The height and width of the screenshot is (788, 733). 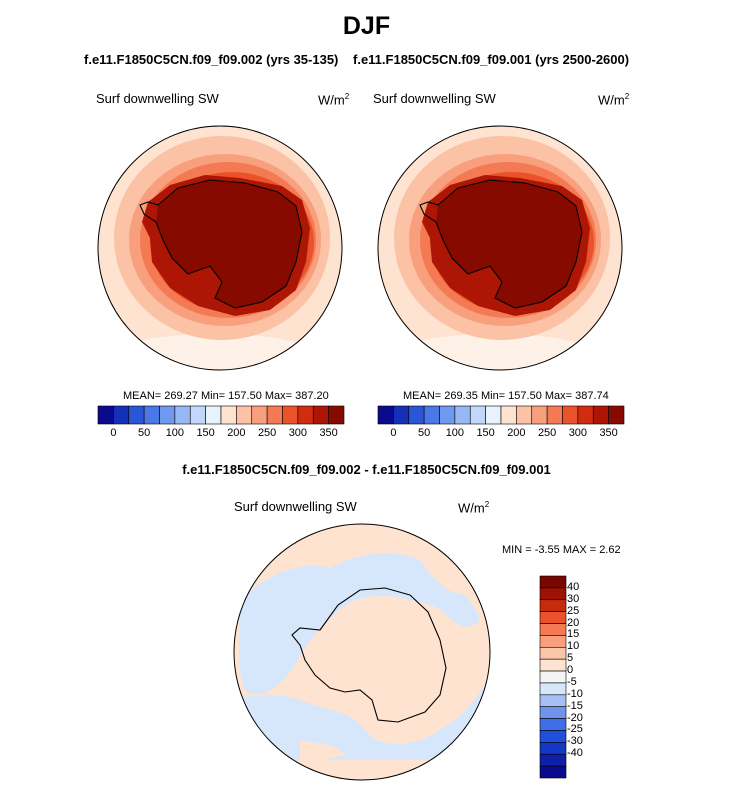 I want to click on panel-2-colorbar-swatch, so click(x=616, y=415).